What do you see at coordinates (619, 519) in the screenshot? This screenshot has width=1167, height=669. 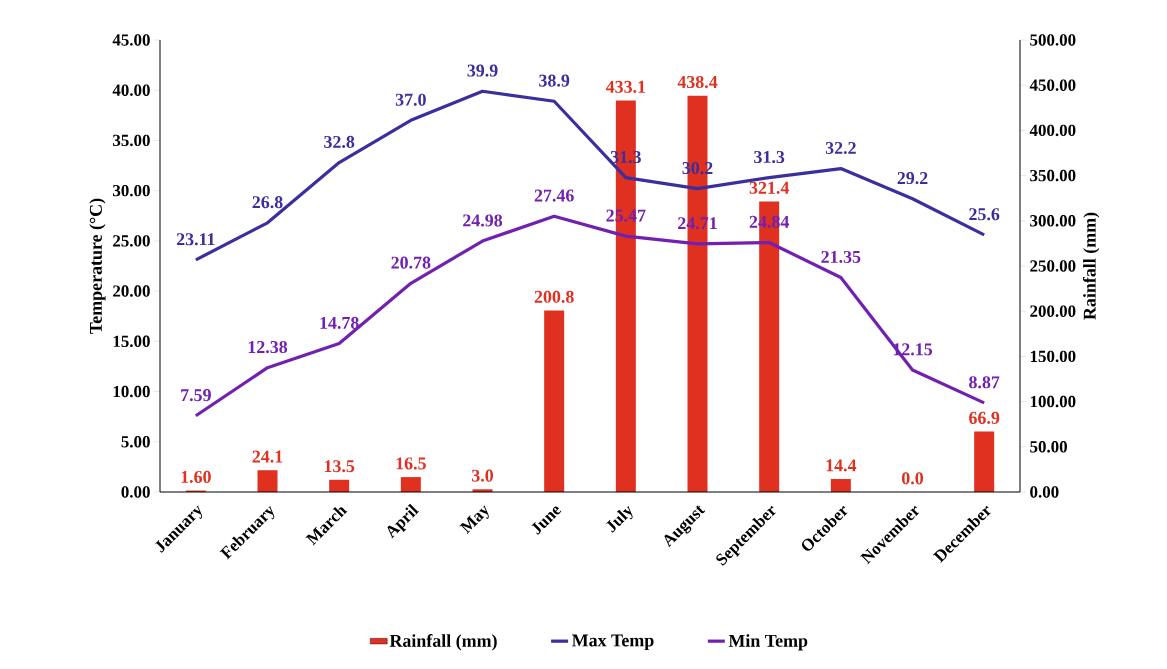 I see `x-tick-label: July` at bounding box center [619, 519].